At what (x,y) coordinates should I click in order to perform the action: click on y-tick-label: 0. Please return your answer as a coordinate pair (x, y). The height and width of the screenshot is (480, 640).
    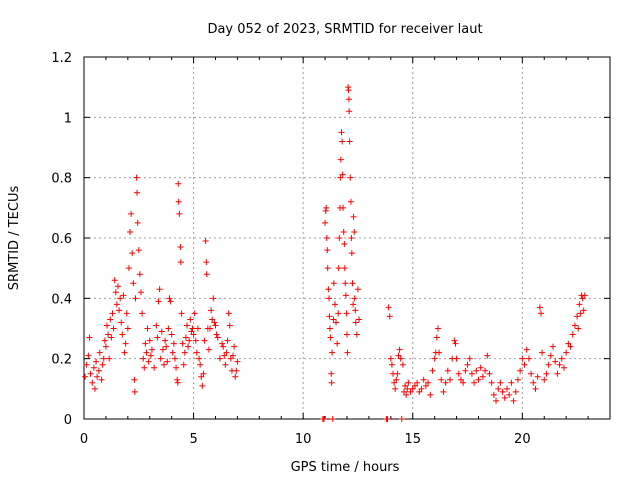
    Looking at the image, I should click on (68, 420).